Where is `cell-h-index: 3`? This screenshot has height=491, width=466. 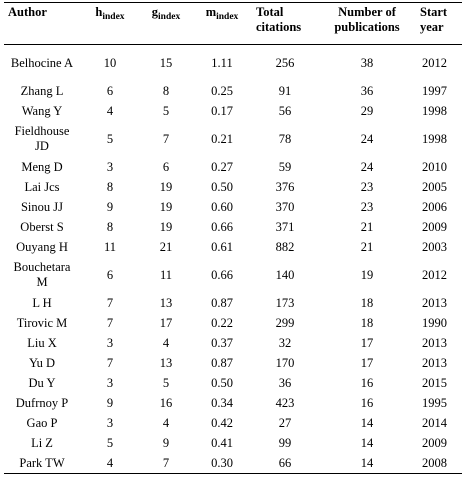
cell-h-index: 3 is located at coordinates (110, 342).